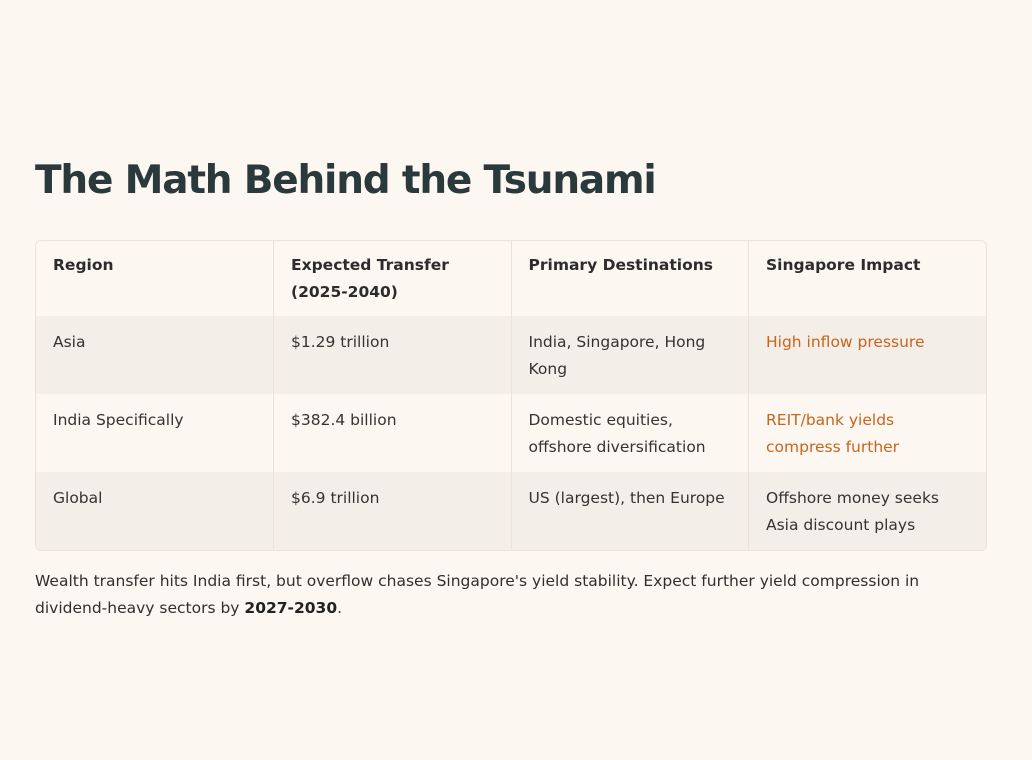 This screenshot has height=760, width=1032. Describe the element at coordinates (630, 511) in the screenshot. I see `cell-primary-destinations: US (largest), then Europe` at that location.